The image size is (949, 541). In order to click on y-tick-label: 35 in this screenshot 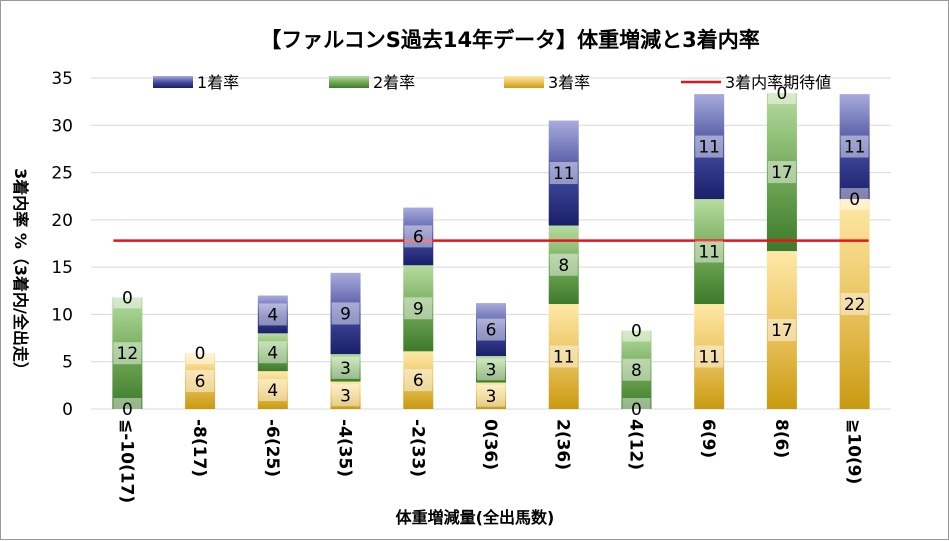, I will do `click(62, 79)`.